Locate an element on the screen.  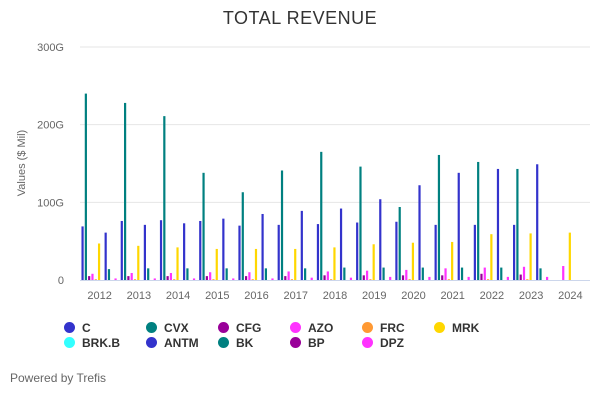
legend-item-cfg: CFG is located at coordinates (254, 327).